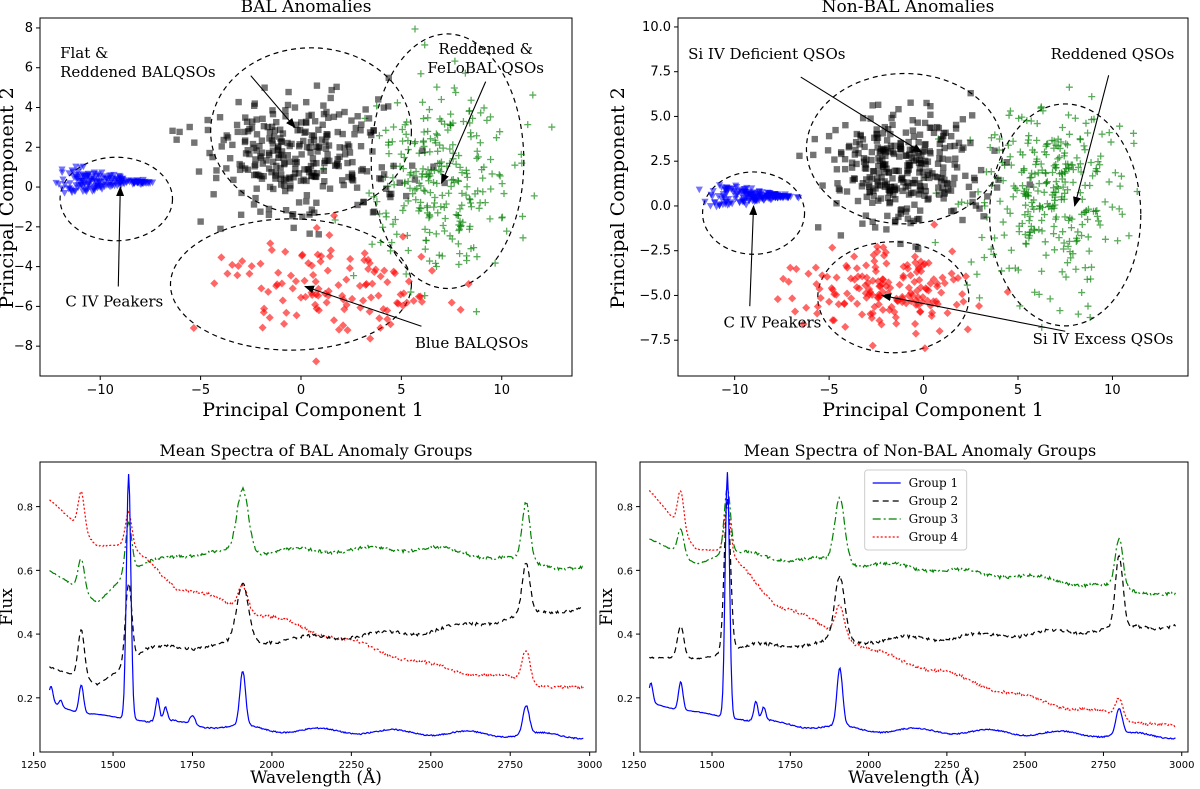  What do you see at coordinates (933, 501) in the screenshot?
I see `legend-label: Group 2` at bounding box center [933, 501].